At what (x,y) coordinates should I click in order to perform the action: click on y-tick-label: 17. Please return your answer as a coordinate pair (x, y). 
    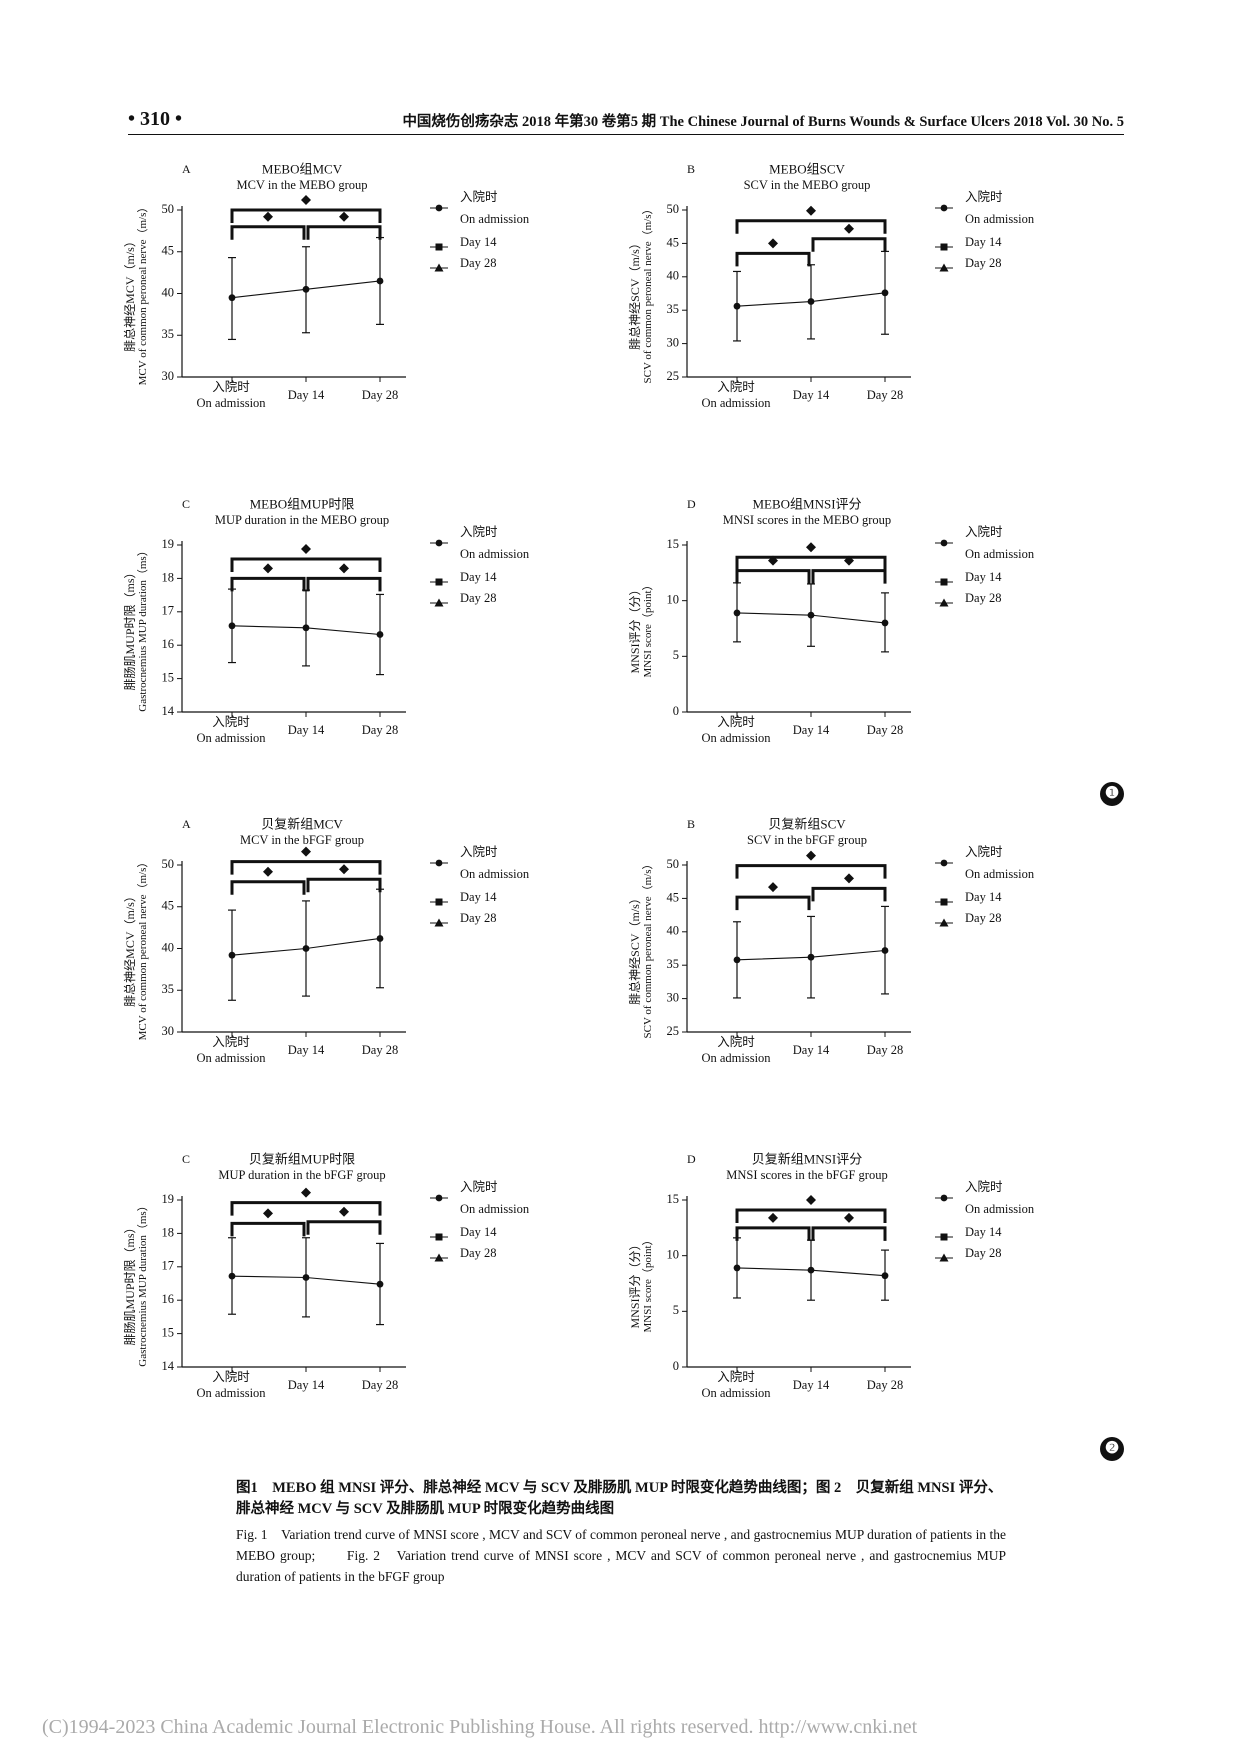
    Looking at the image, I should click on (168, 1266).